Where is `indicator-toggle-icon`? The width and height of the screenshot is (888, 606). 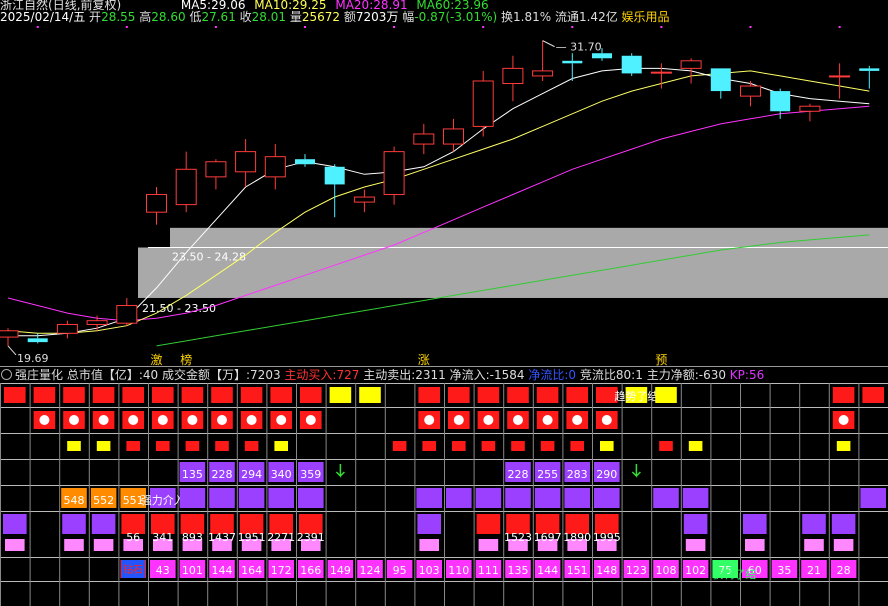
indicator-toggle-icon is located at coordinates (6, 374).